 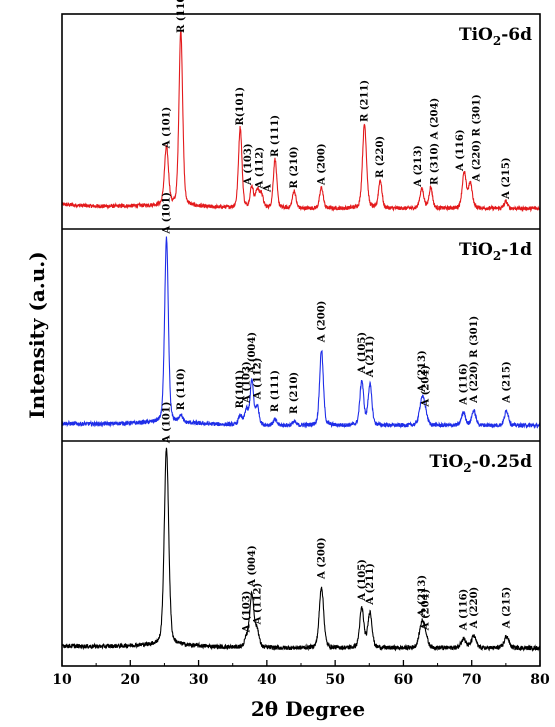 What do you see at coordinates (308, 709) in the screenshot?
I see `x-axis-label: 2θ Degree` at bounding box center [308, 709].